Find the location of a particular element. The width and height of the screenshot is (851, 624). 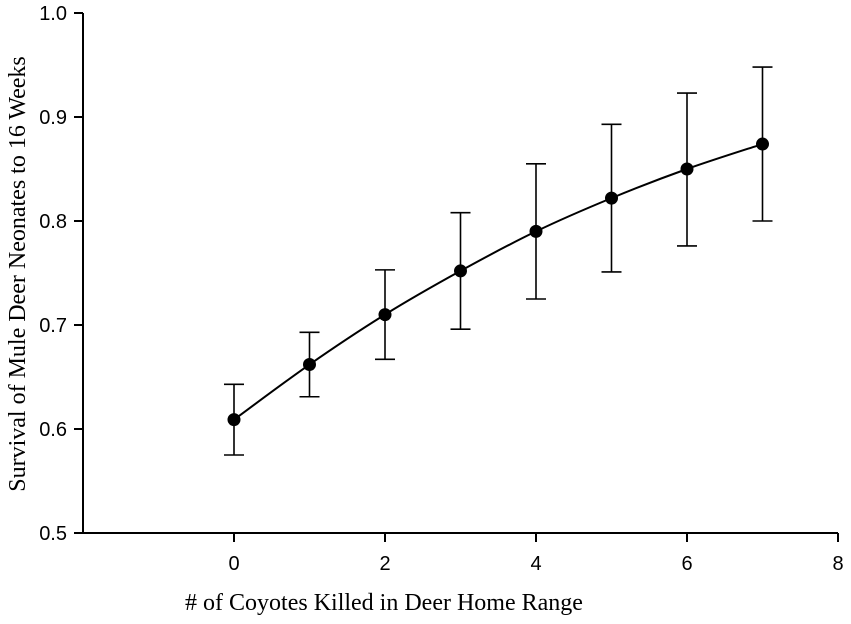

y-tick-label: 0.8 is located at coordinates (53, 222).